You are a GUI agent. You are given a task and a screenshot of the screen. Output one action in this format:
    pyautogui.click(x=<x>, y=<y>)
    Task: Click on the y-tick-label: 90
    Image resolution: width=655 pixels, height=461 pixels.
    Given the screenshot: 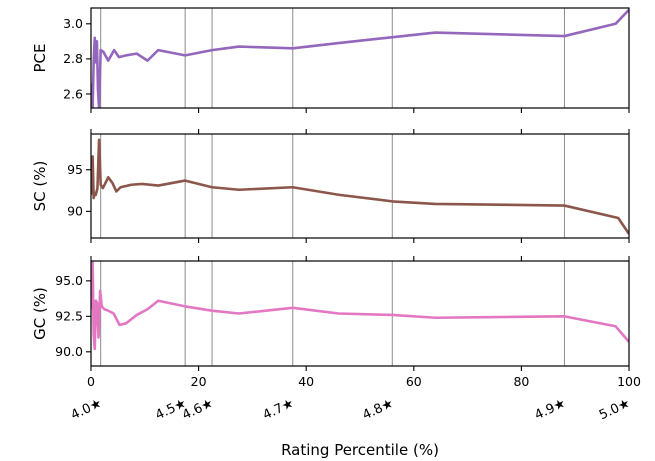 What is the action you would take?
    pyautogui.click(x=75, y=211)
    